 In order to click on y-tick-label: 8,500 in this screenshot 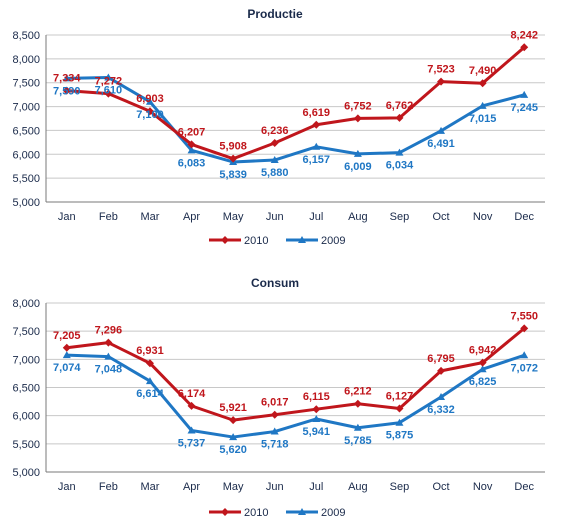, I will do `click(26, 36)`.